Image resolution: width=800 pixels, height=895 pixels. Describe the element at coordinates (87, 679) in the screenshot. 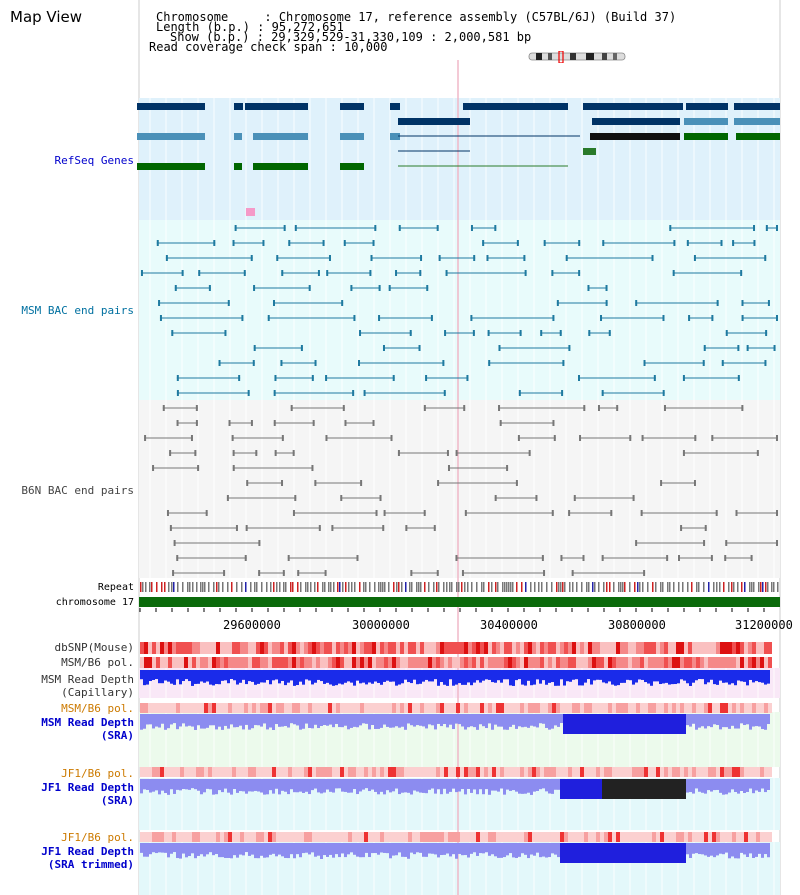

I see `msm-depth-capillary-label-1: MSM Read Depth` at that location.